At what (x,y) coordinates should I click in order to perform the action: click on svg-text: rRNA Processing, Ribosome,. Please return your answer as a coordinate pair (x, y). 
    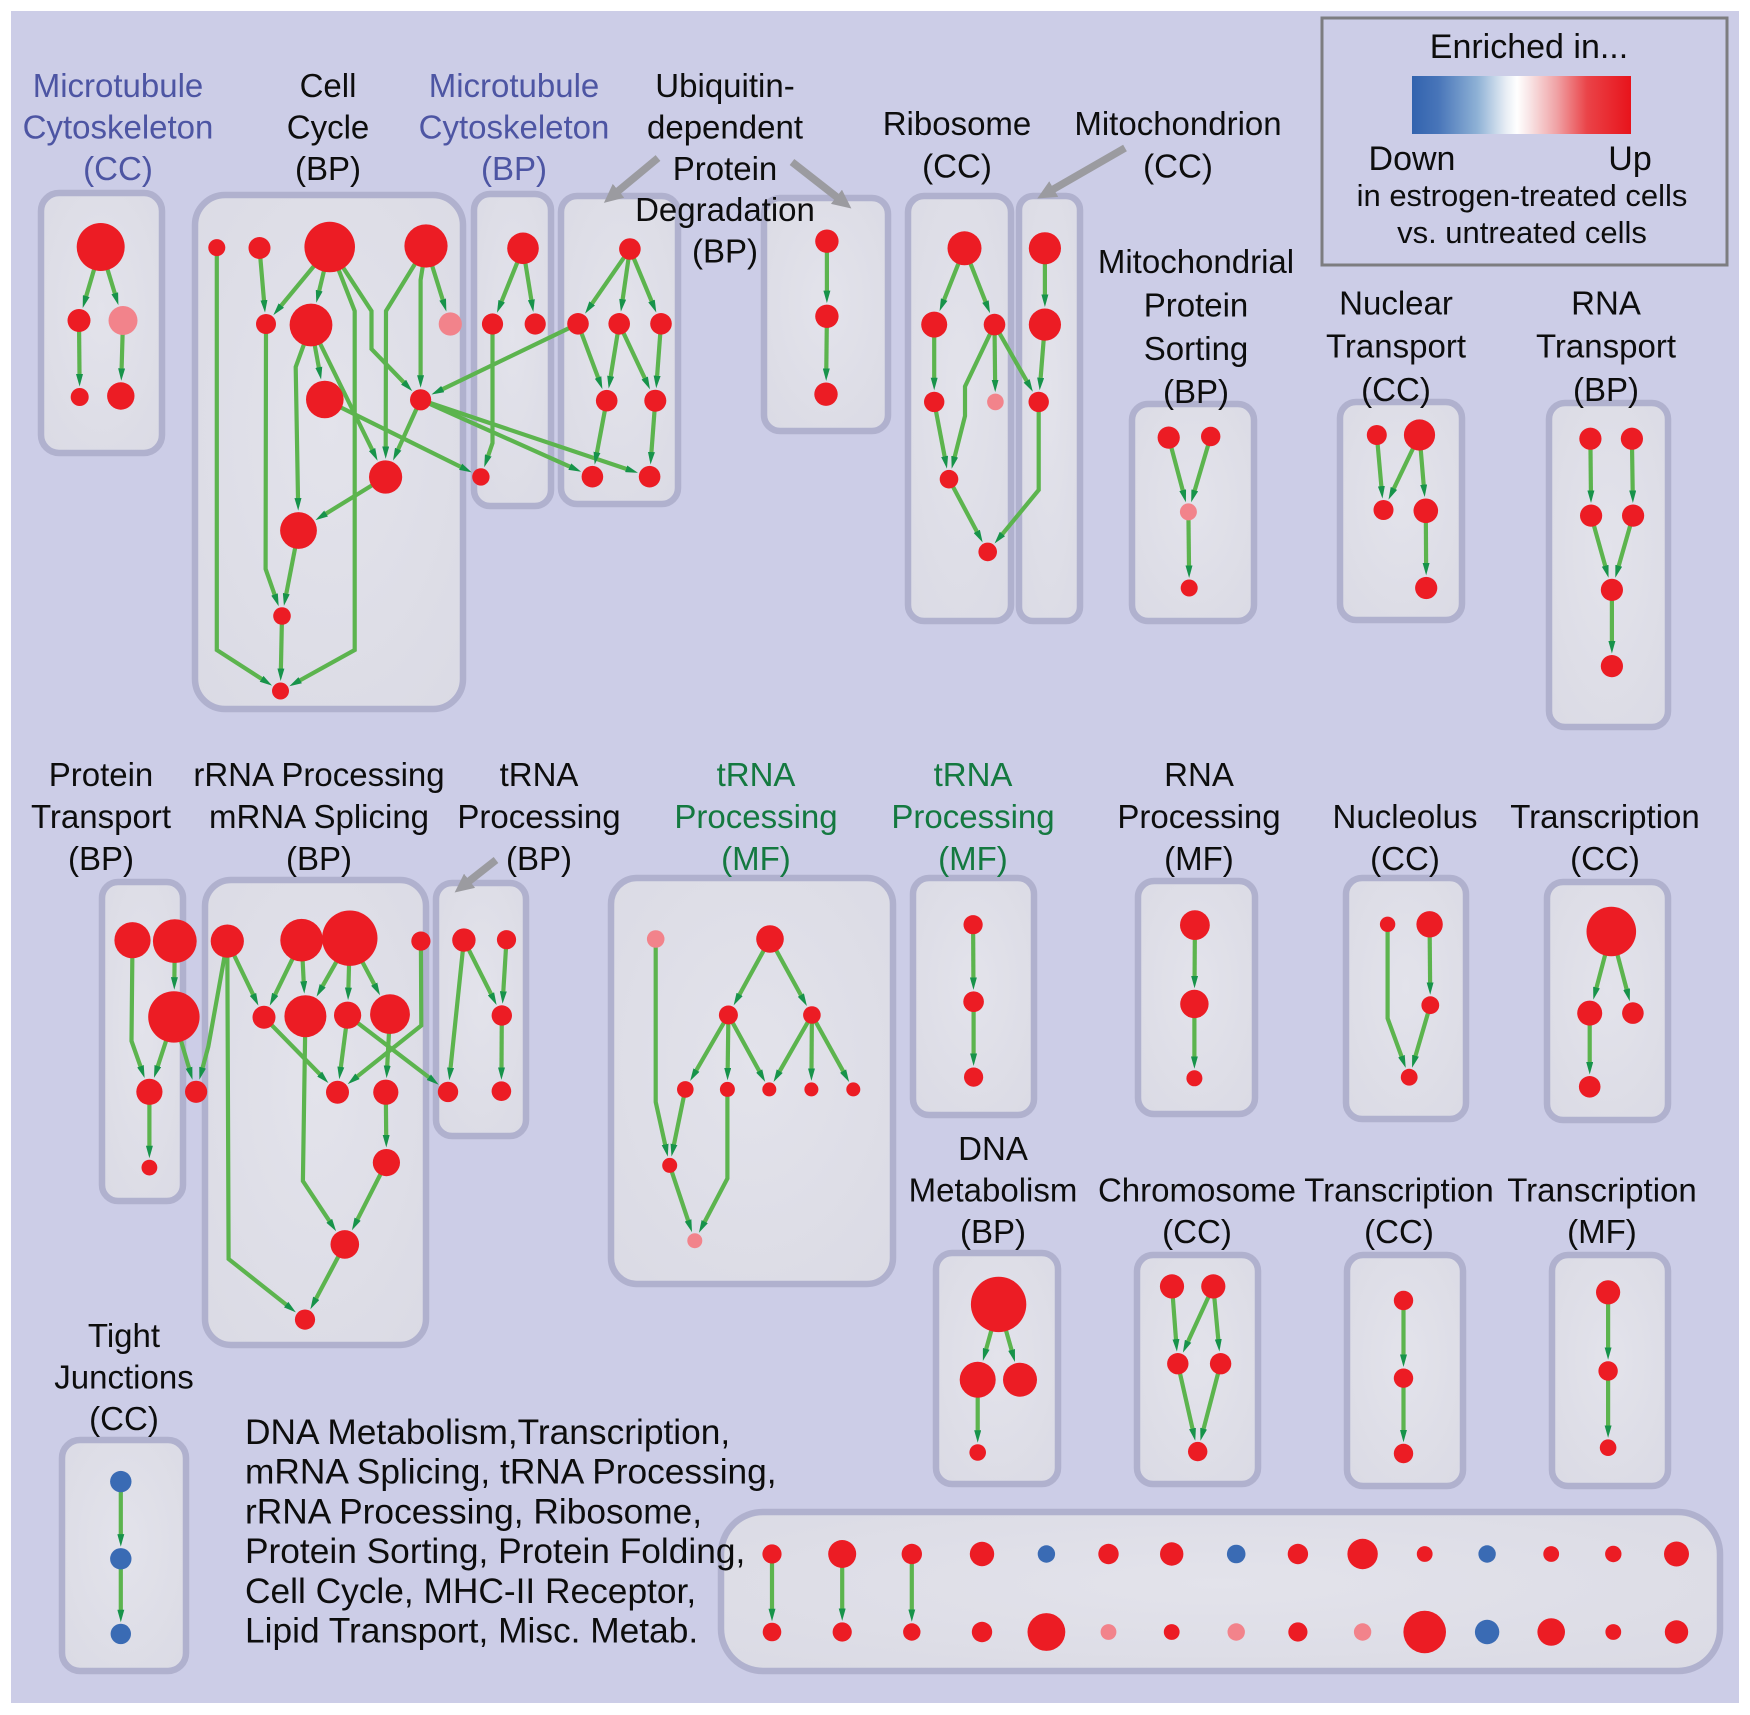
    Looking at the image, I should click on (473, 1511).